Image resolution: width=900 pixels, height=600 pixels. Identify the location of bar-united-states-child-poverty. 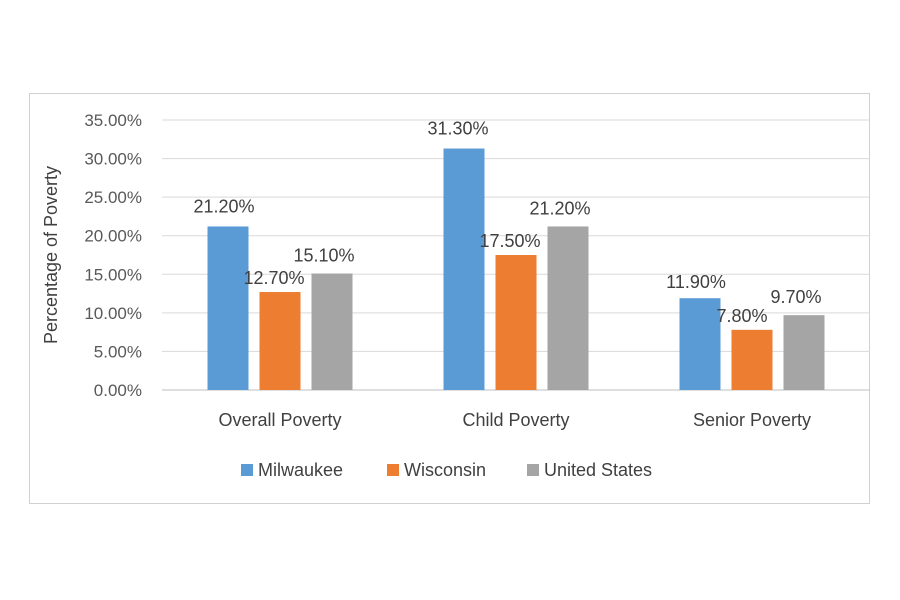
(568, 308).